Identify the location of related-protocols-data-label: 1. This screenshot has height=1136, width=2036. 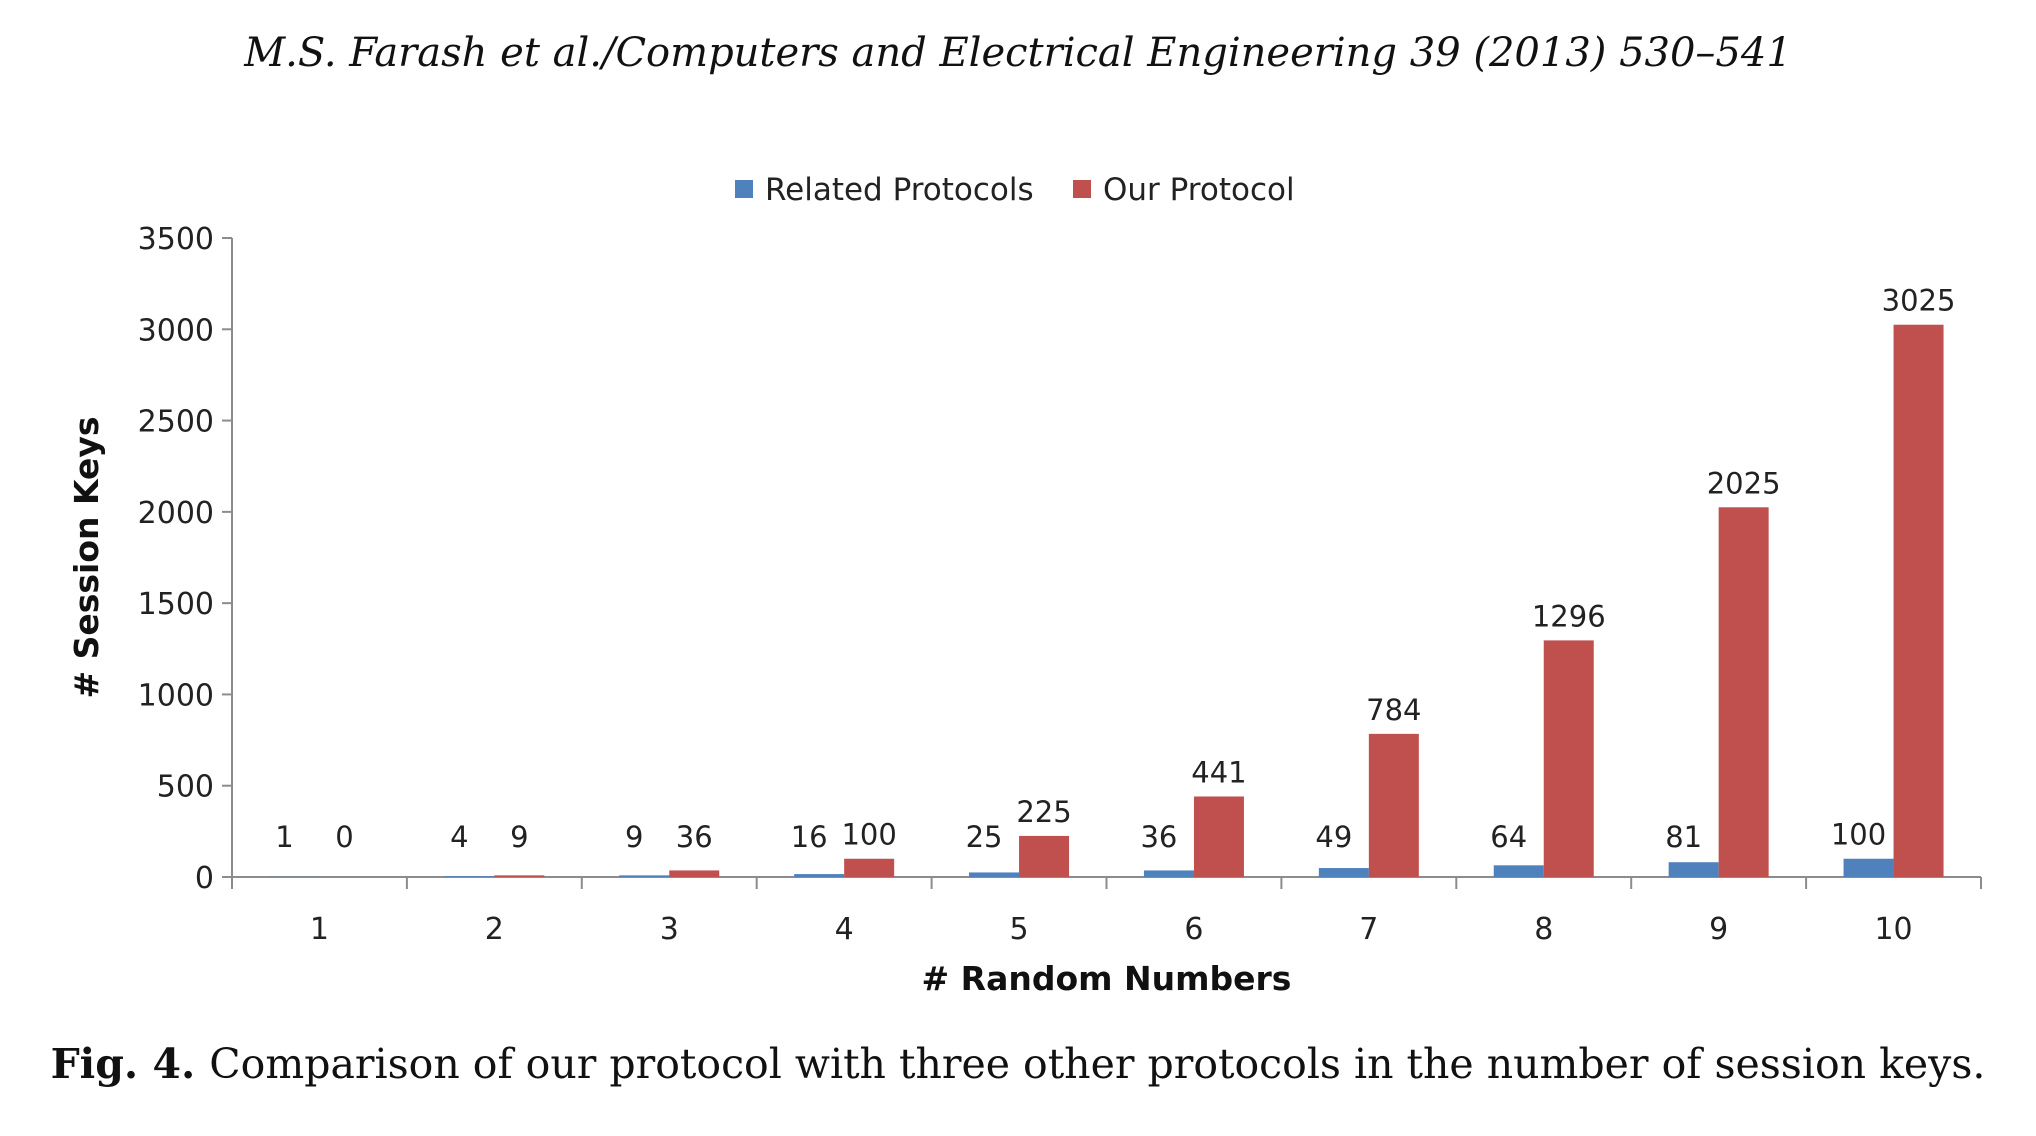
(284, 837).